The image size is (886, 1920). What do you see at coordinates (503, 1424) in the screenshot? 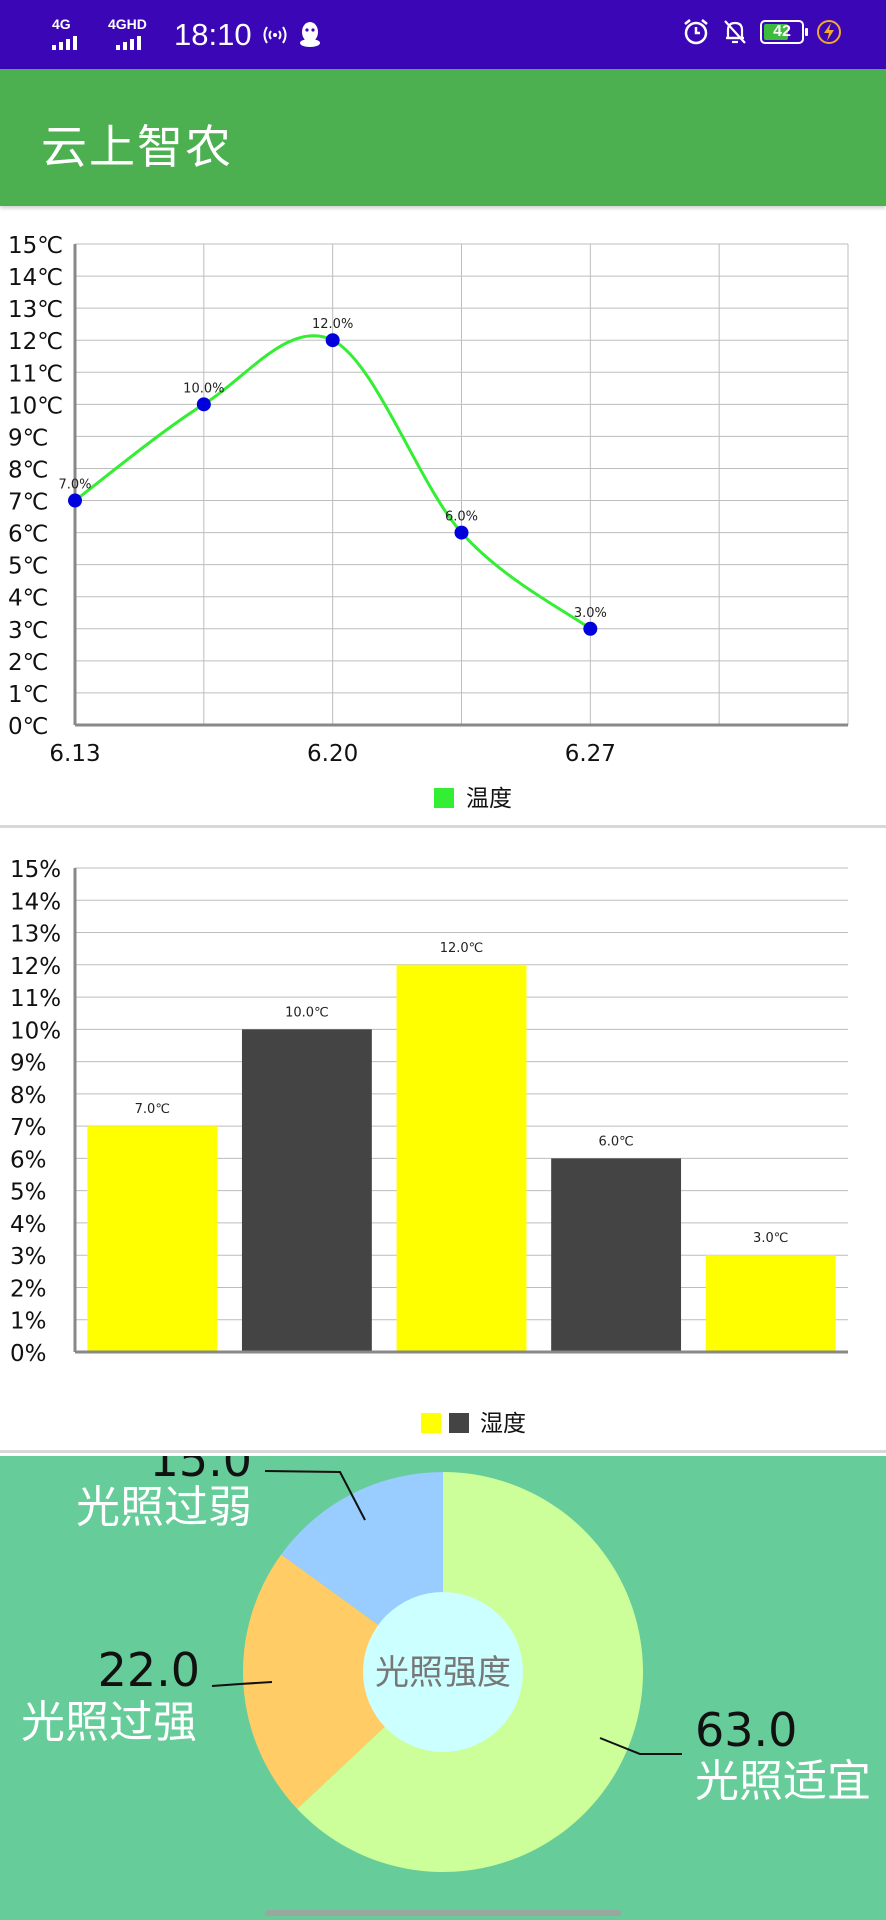
I see `legend-label: 湿度` at bounding box center [503, 1424].